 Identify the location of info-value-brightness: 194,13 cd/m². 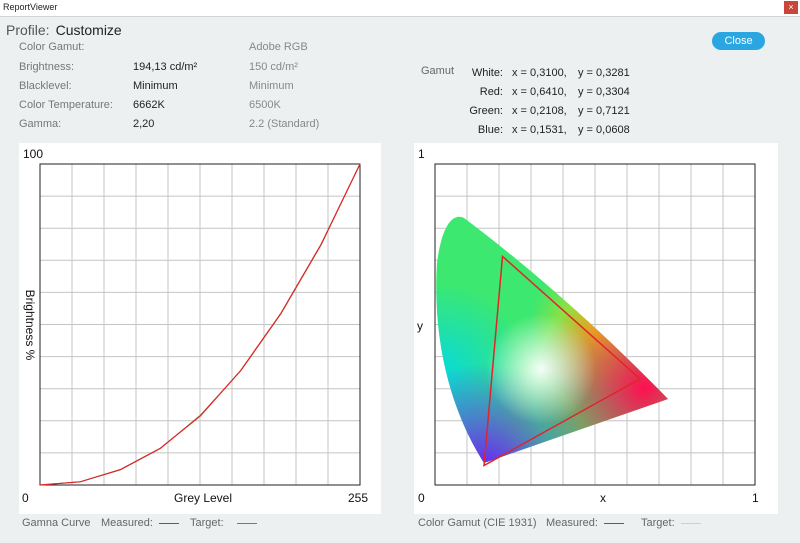
(165, 67).